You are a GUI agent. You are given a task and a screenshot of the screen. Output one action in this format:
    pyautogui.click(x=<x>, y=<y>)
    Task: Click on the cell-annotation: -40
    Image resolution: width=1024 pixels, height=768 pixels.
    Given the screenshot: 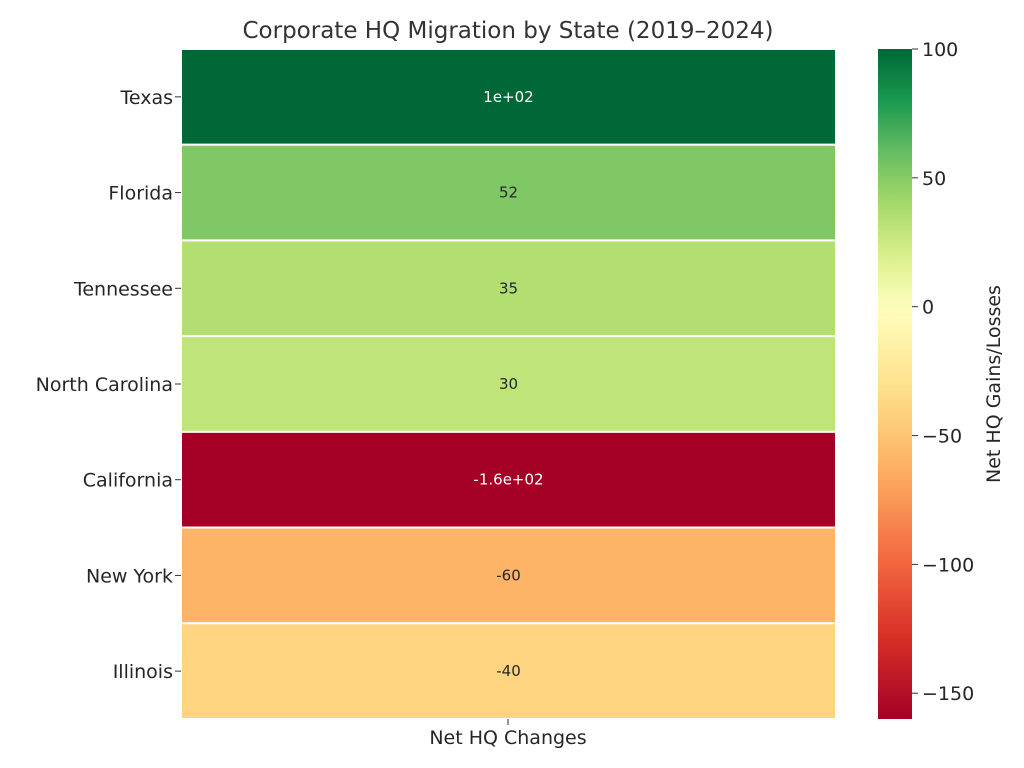 What is the action you would take?
    pyautogui.click(x=508, y=671)
    